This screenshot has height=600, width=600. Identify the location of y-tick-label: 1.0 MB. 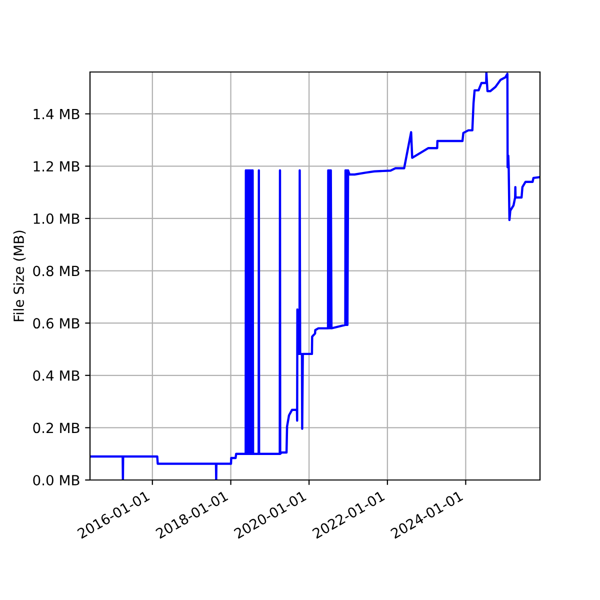
(57, 218).